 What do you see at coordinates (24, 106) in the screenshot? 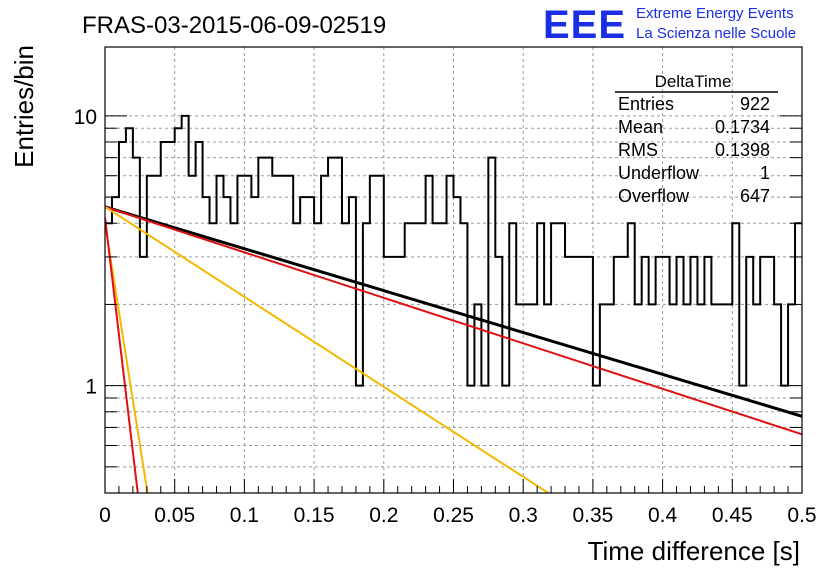
I see `y-axis-label: Entries/bin` at bounding box center [24, 106].